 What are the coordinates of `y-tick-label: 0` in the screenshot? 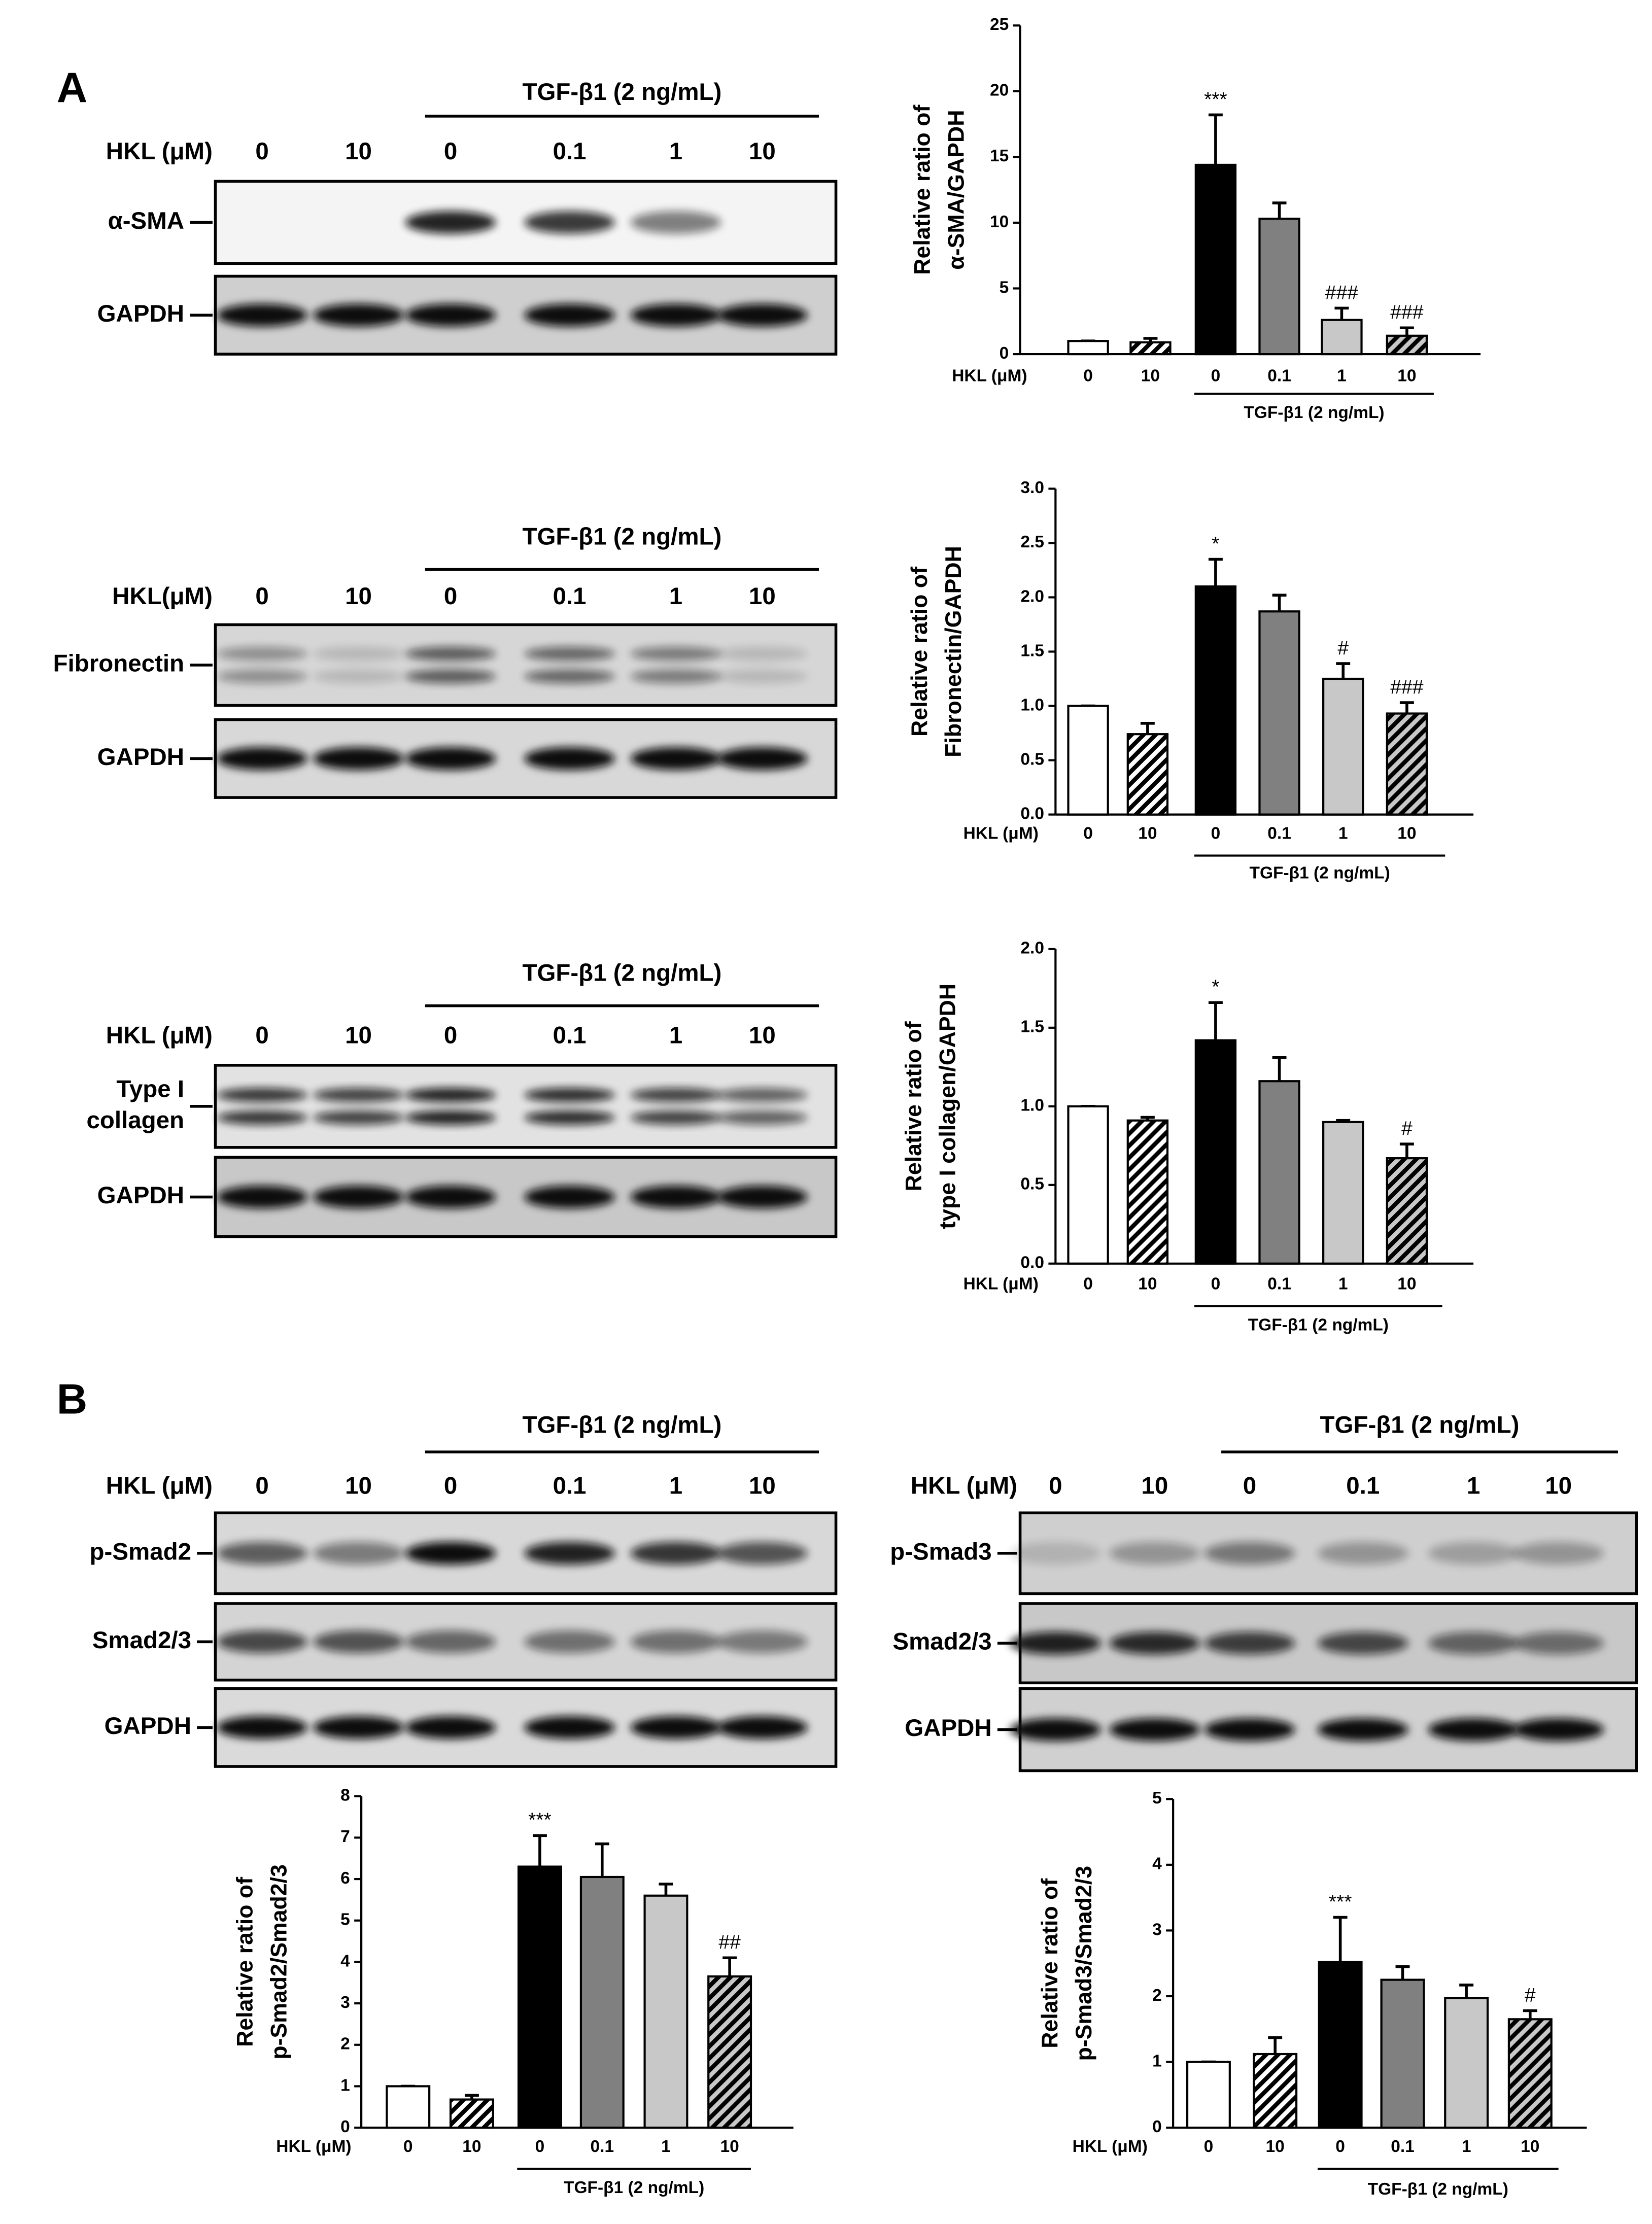 It's located at (1004, 353).